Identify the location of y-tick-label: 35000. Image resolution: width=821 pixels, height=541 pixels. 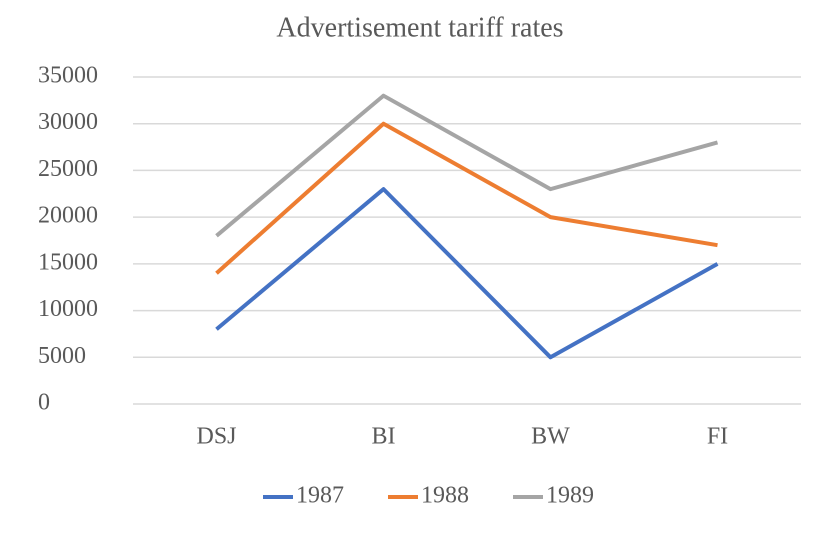
(68, 76).